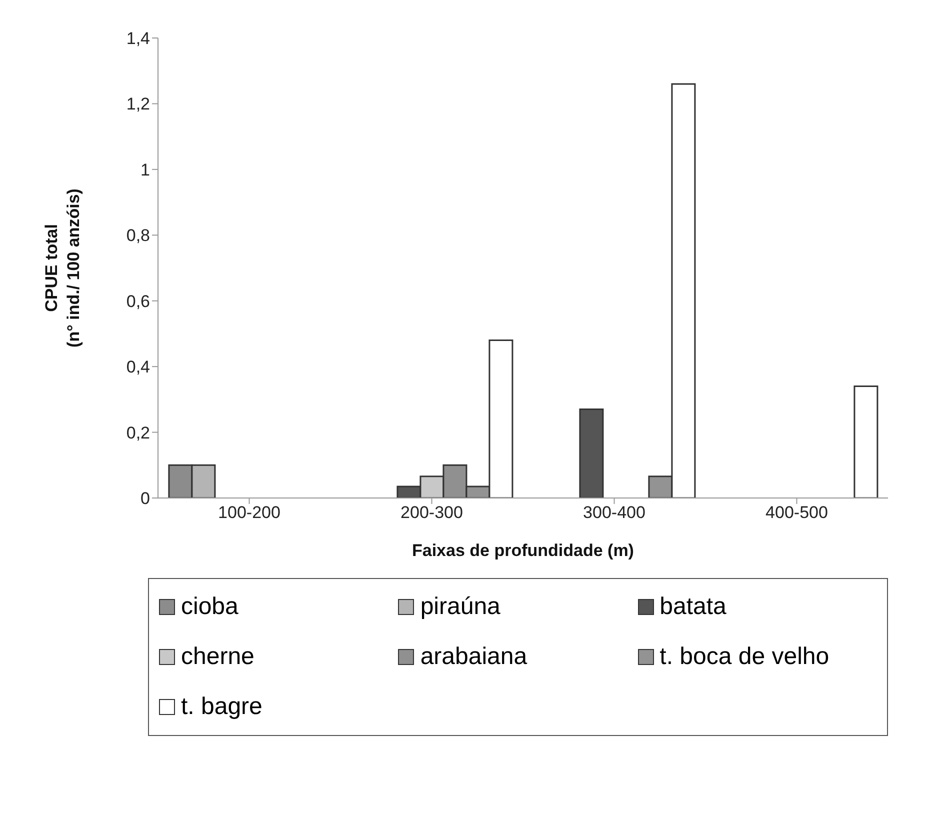 This screenshot has height=832, width=927. I want to click on y-tick-label: 1,4, so click(138, 38).